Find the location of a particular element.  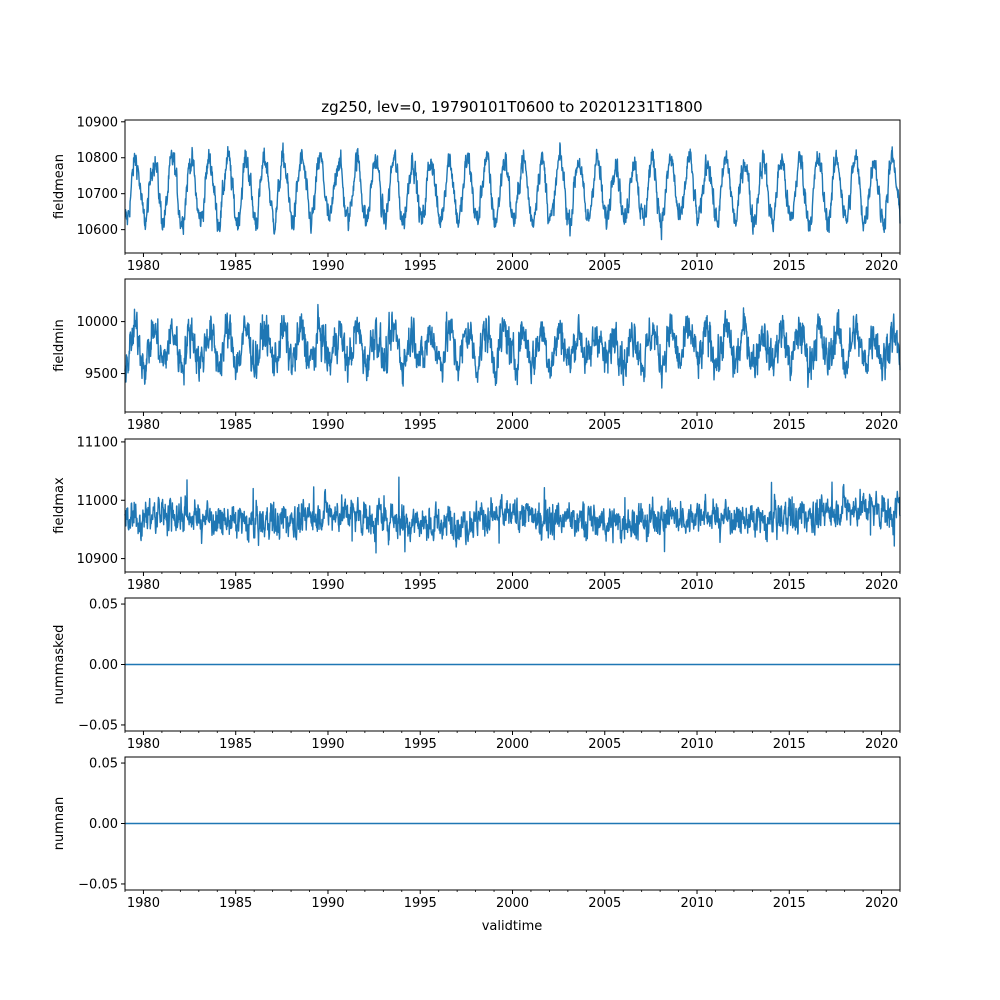

numnan-y-tick-label: 0.00 is located at coordinates (103, 824).